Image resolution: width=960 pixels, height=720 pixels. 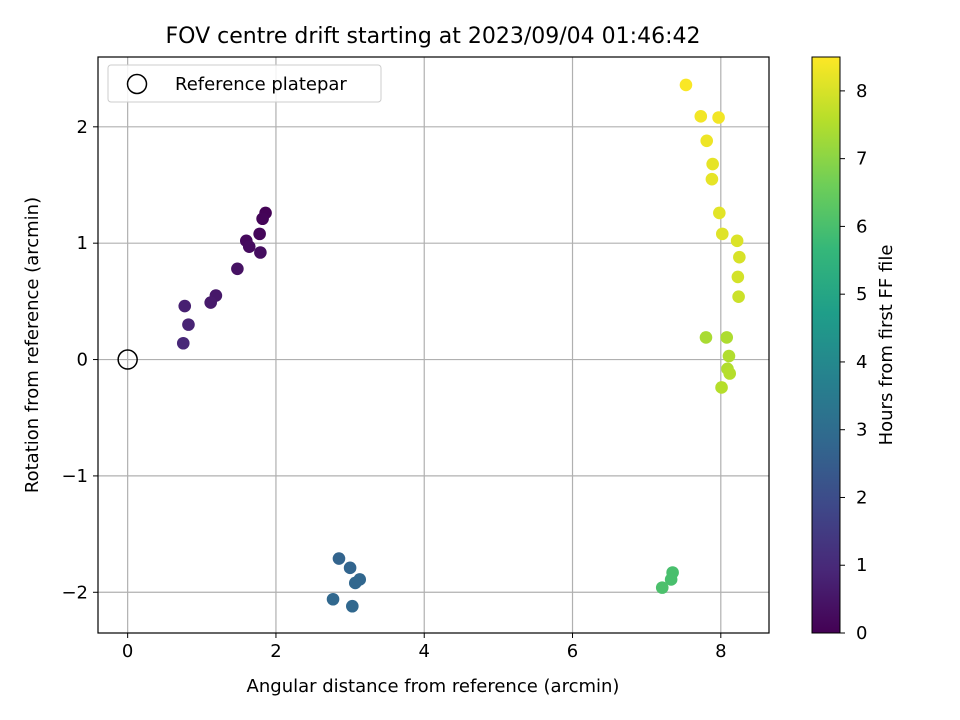 What do you see at coordinates (826, 345) in the screenshot?
I see `colorbar-gradient` at bounding box center [826, 345].